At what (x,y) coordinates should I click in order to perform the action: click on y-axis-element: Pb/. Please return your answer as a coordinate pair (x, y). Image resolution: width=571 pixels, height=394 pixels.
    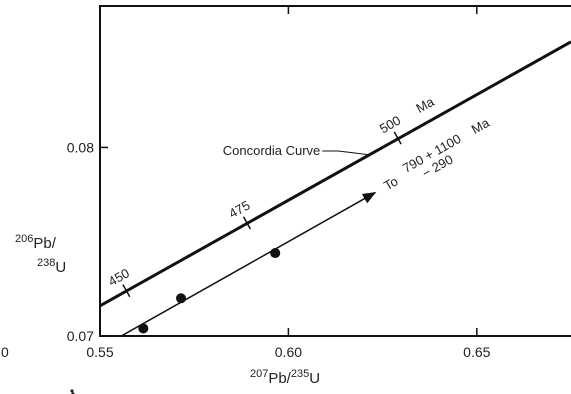
    Looking at the image, I should click on (44, 243).